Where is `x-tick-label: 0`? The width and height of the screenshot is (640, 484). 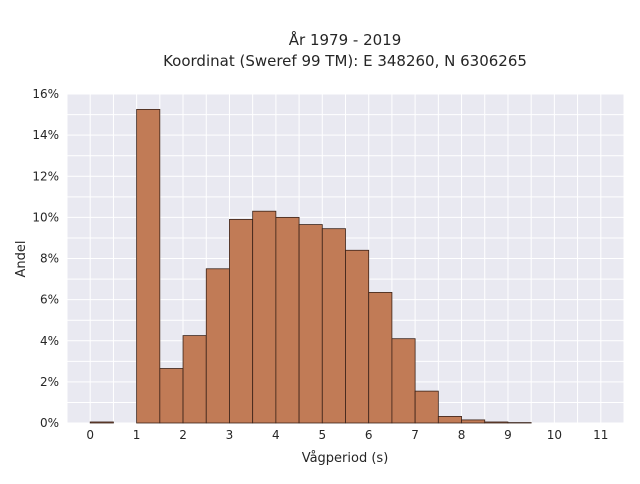
x-tick-label: 0 is located at coordinates (90, 435).